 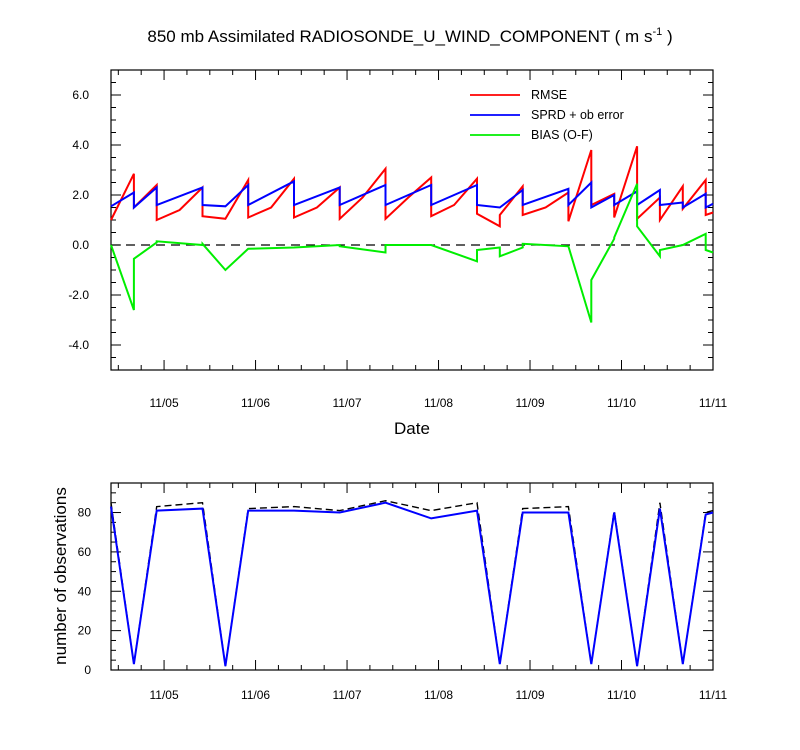 I want to click on series-line-rmse, so click(x=412, y=186).